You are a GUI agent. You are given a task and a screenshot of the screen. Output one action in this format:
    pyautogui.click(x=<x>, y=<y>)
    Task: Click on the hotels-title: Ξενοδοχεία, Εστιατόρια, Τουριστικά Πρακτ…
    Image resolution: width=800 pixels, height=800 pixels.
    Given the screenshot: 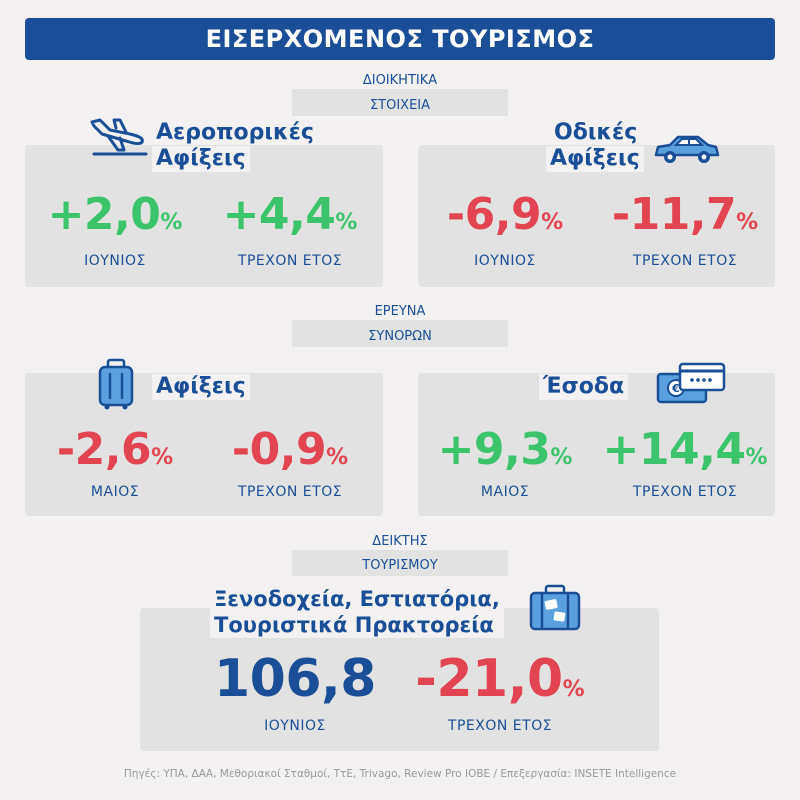 What is the action you would take?
    pyautogui.click(x=357, y=612)
    